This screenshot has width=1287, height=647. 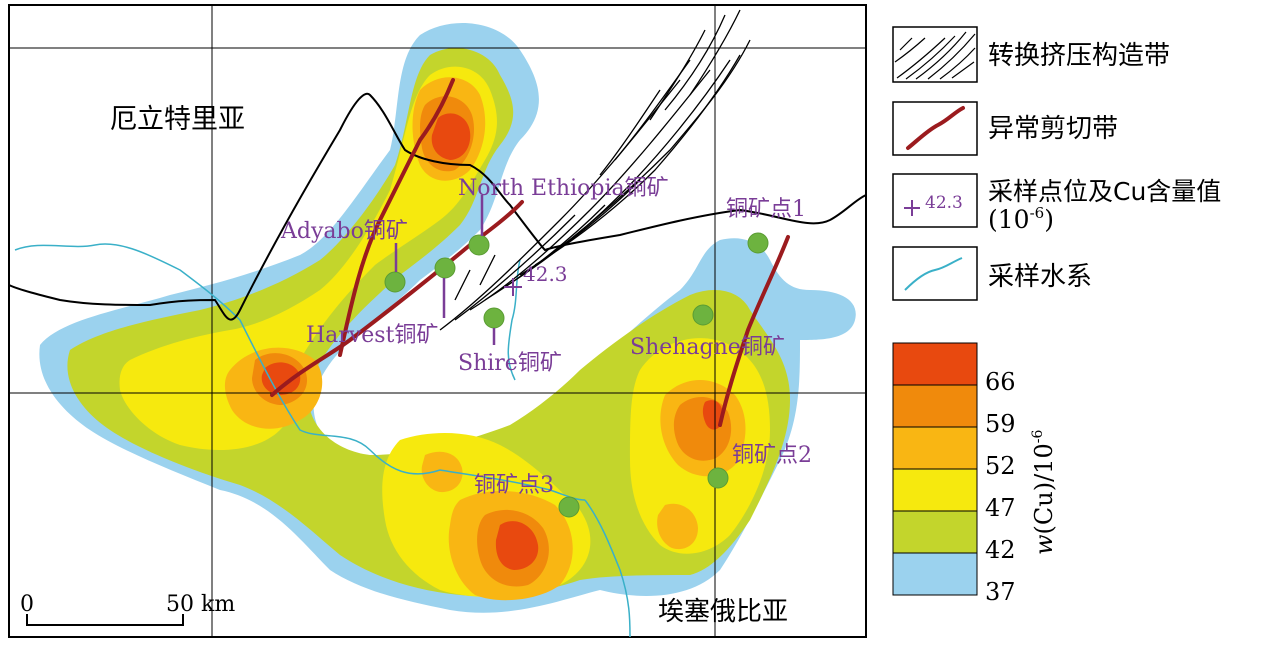 I want to click on sample-point-icon: 42.3, so click(x=935, y=200).